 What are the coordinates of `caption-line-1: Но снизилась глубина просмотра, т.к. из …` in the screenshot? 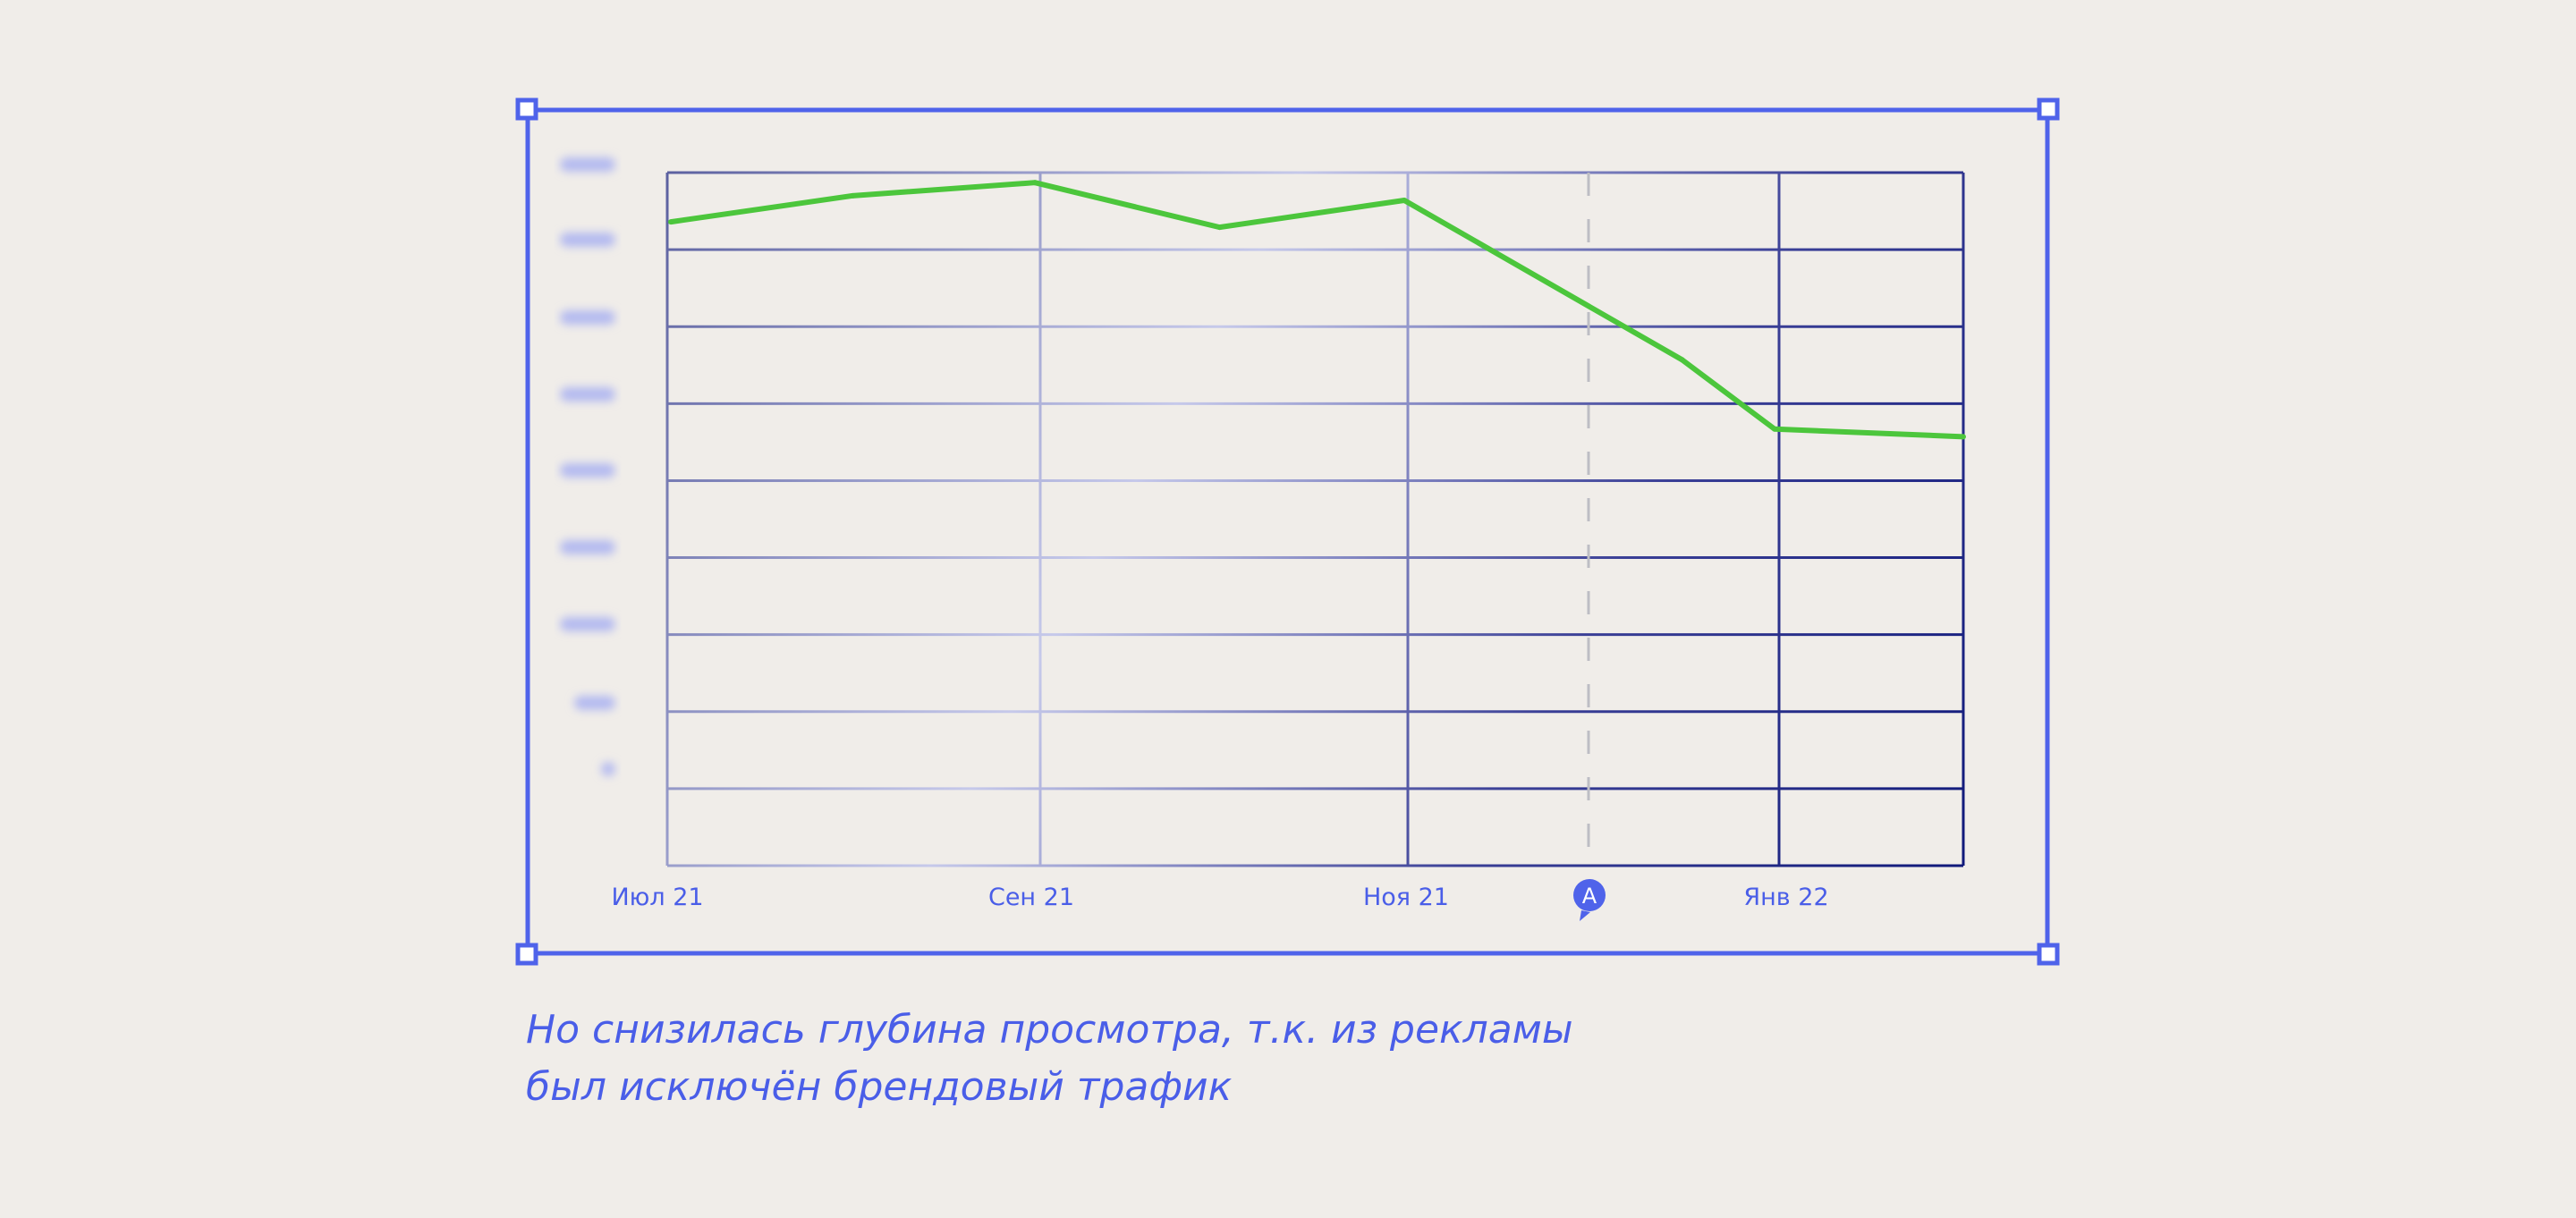 It's located at (1049, 1030).